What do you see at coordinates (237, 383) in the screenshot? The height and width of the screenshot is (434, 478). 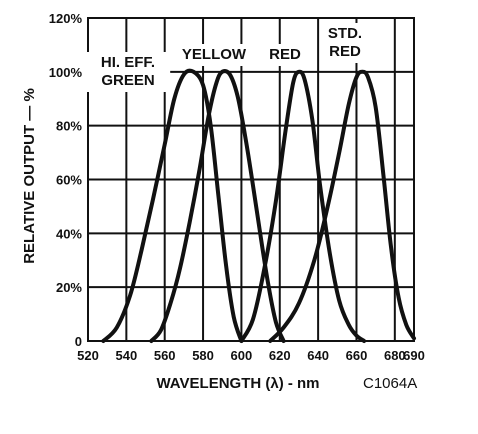 I see `x-axis-title: WAVELENGTH (λ) - nm` at bounding box center [237, 383].